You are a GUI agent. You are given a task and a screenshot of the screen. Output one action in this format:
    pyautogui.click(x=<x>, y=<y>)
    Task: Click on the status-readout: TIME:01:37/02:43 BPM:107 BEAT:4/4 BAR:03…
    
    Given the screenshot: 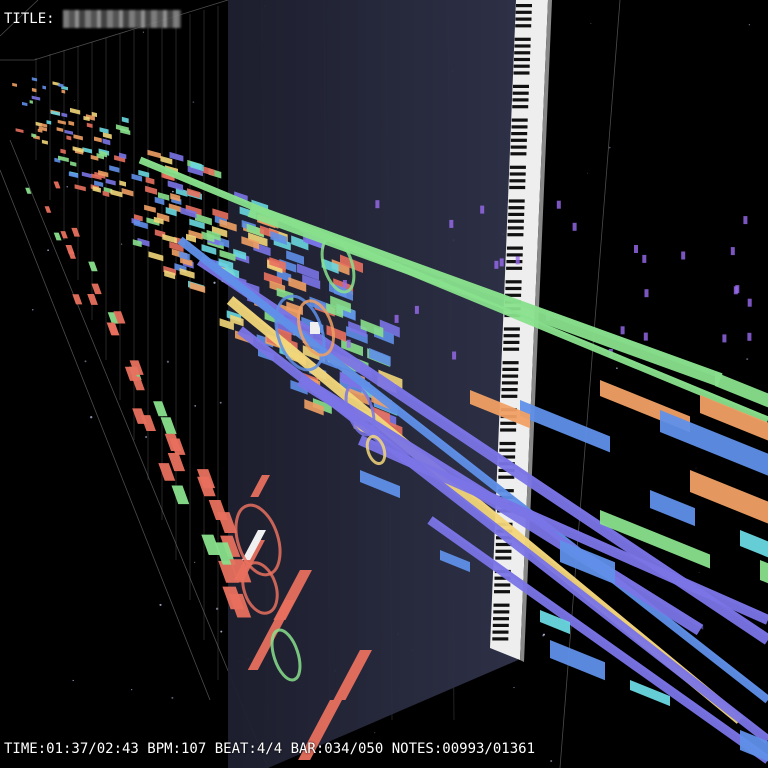 What is the action you would take?
    pyautogui.click(x=270, y=749)
    